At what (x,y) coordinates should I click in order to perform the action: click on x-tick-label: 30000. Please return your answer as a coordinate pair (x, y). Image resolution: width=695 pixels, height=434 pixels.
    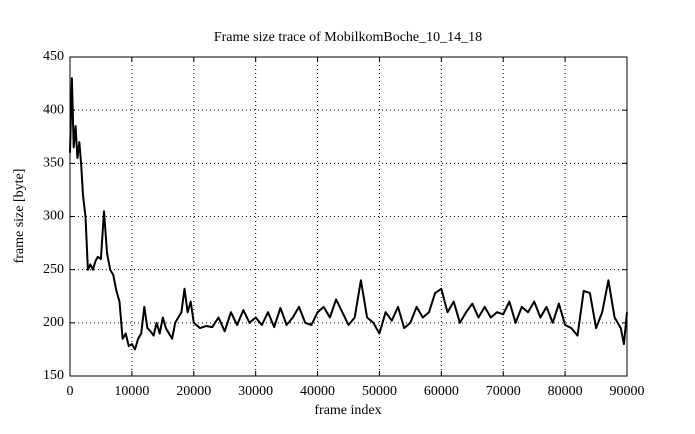
    Looking at the image, I should click on (255, 391).